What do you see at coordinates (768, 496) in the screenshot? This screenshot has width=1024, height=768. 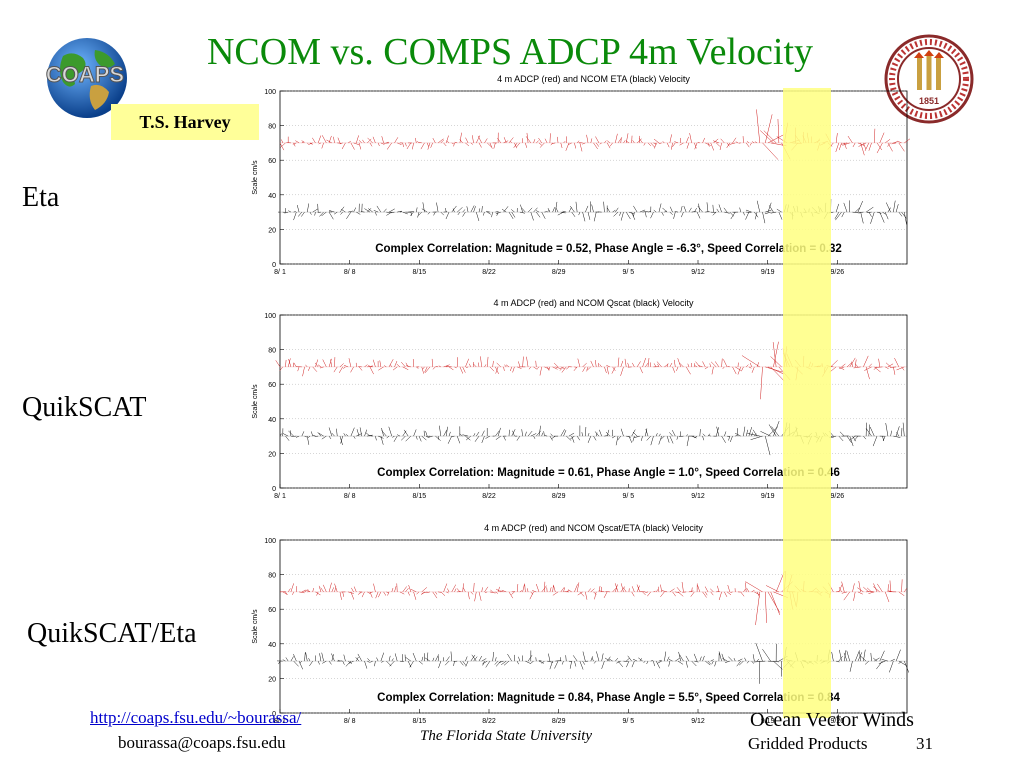 I see `x-tick-label: 9/19` at bounding box center [768, 496].